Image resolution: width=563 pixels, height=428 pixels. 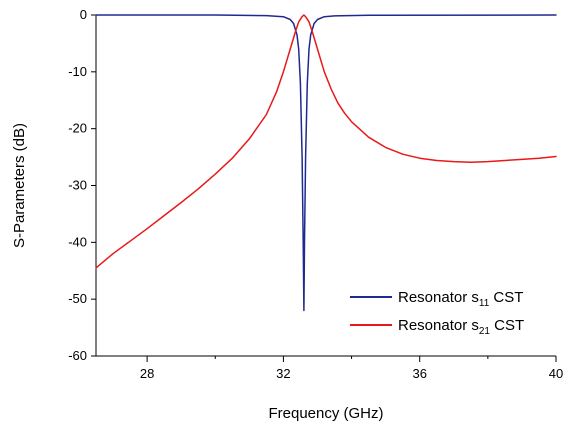 I want to click on legend-label-s21: Resonator s21 CST, so click(x=461, y=327).